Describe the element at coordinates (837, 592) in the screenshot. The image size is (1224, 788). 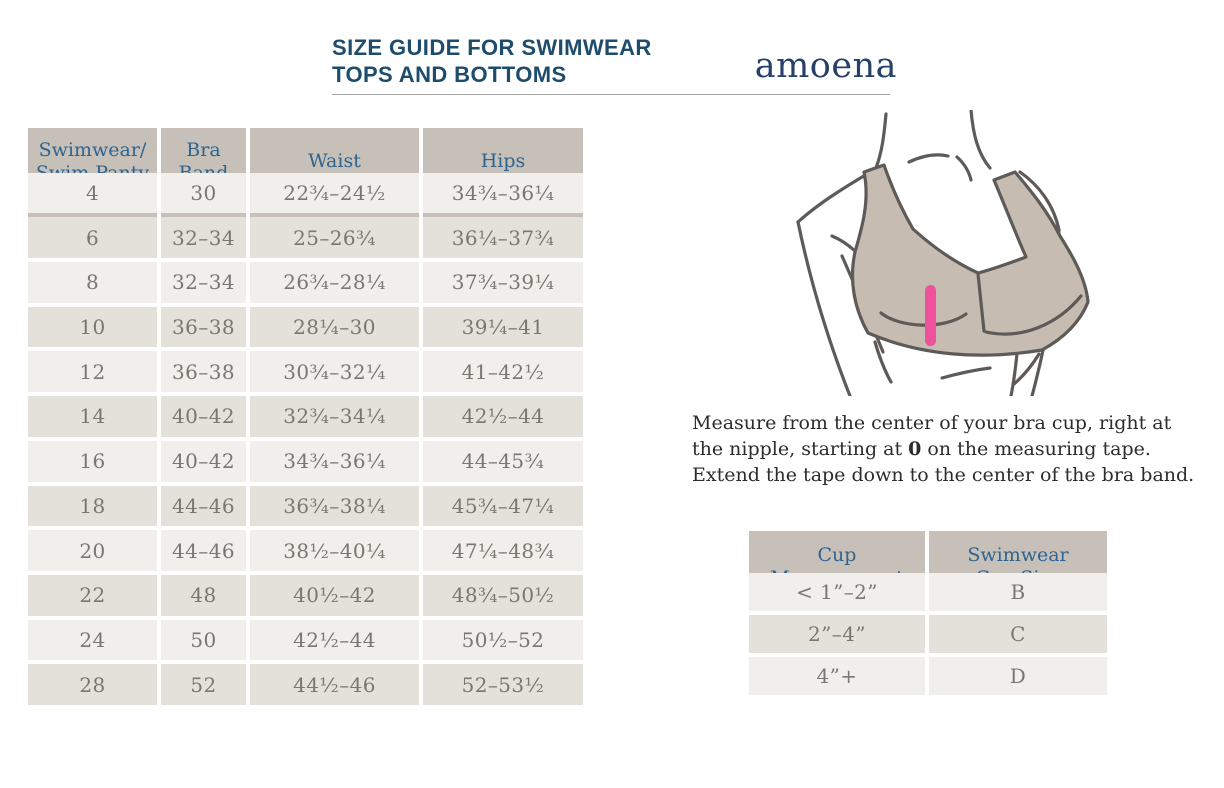
I see `cell-cup-measurement: < 1”–2”` at that location.